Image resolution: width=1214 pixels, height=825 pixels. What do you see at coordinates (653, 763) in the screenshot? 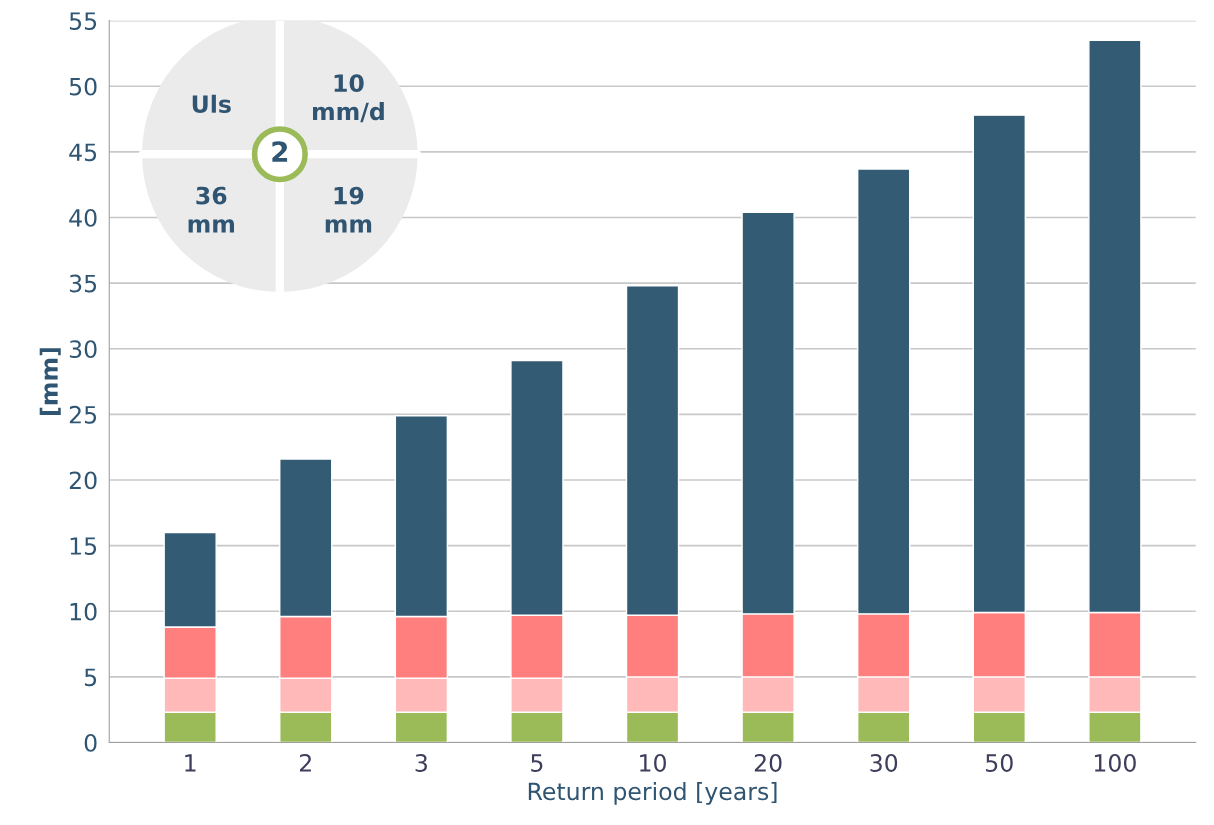
I see `x-tick-label: 10` at bounding box center [653, 763].